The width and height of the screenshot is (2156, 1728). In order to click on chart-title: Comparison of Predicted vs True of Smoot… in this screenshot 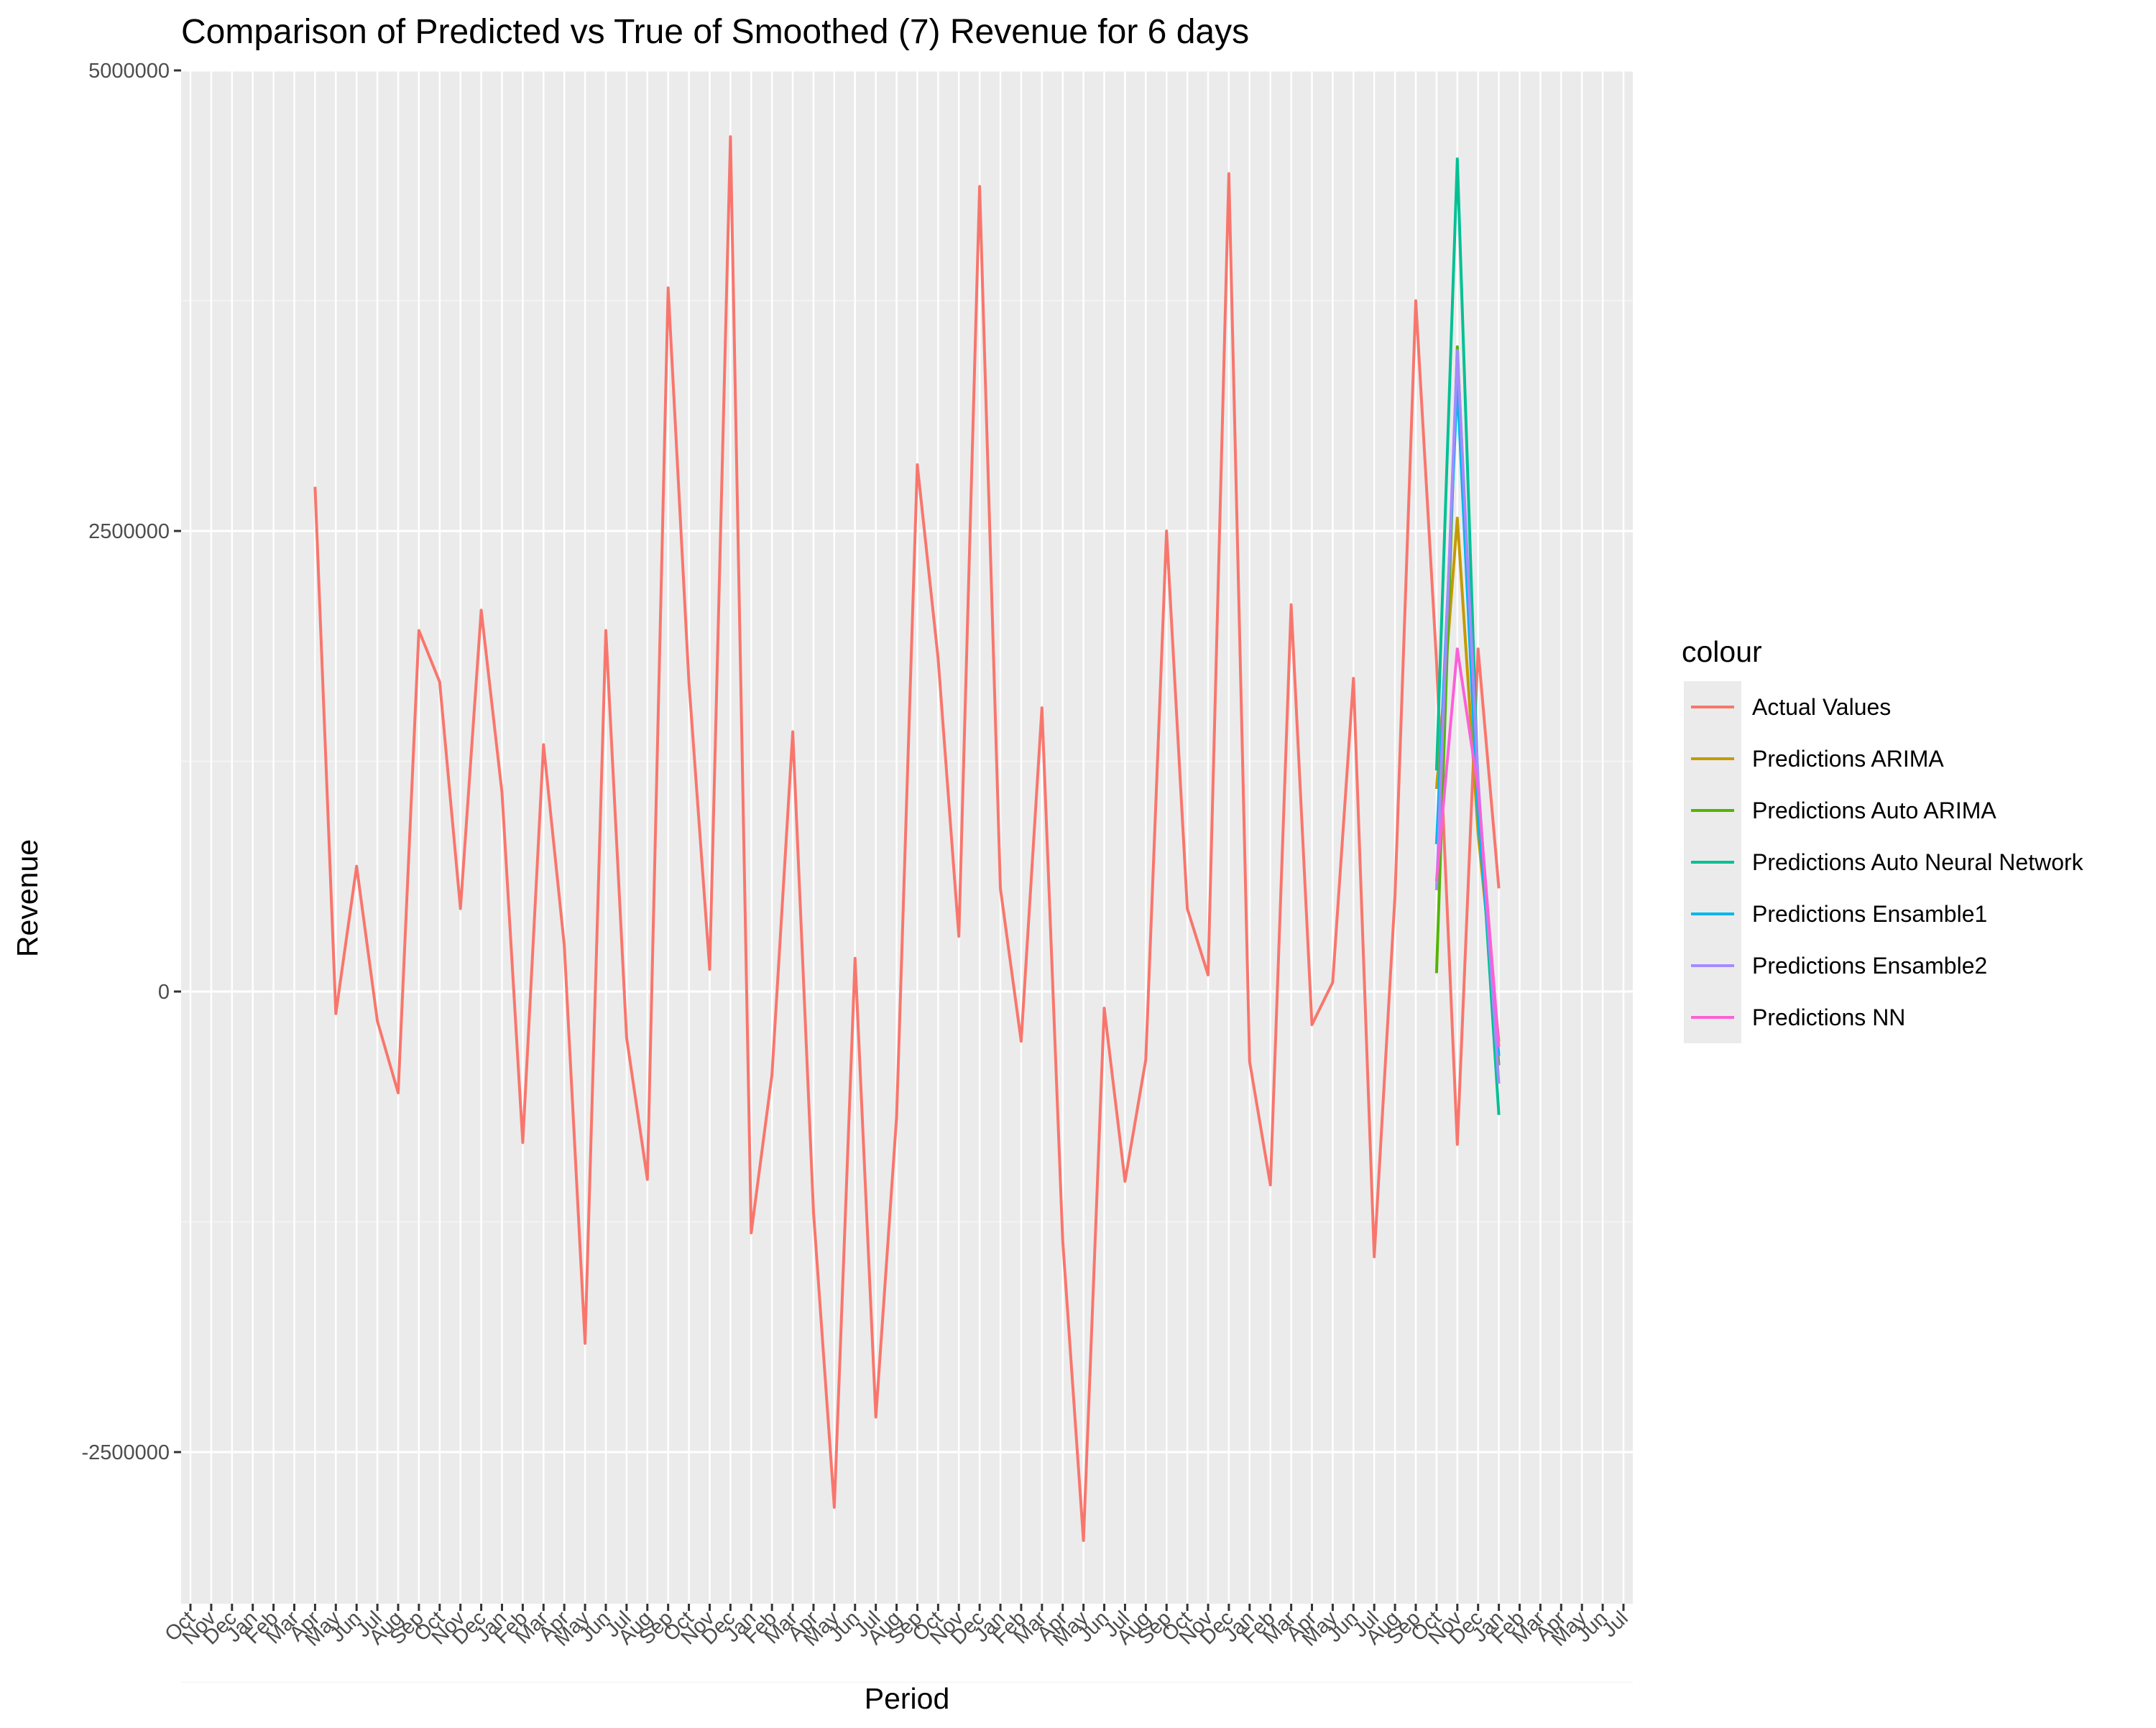, I will do `click(715, 32)`.